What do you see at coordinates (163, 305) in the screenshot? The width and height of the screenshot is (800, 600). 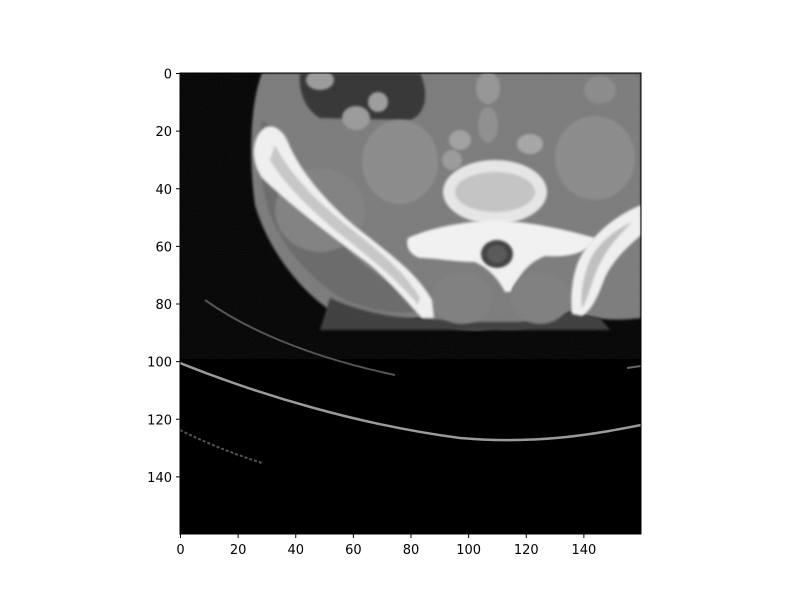 I see `y-tick-label: 80` at bounding box center [163, 305].